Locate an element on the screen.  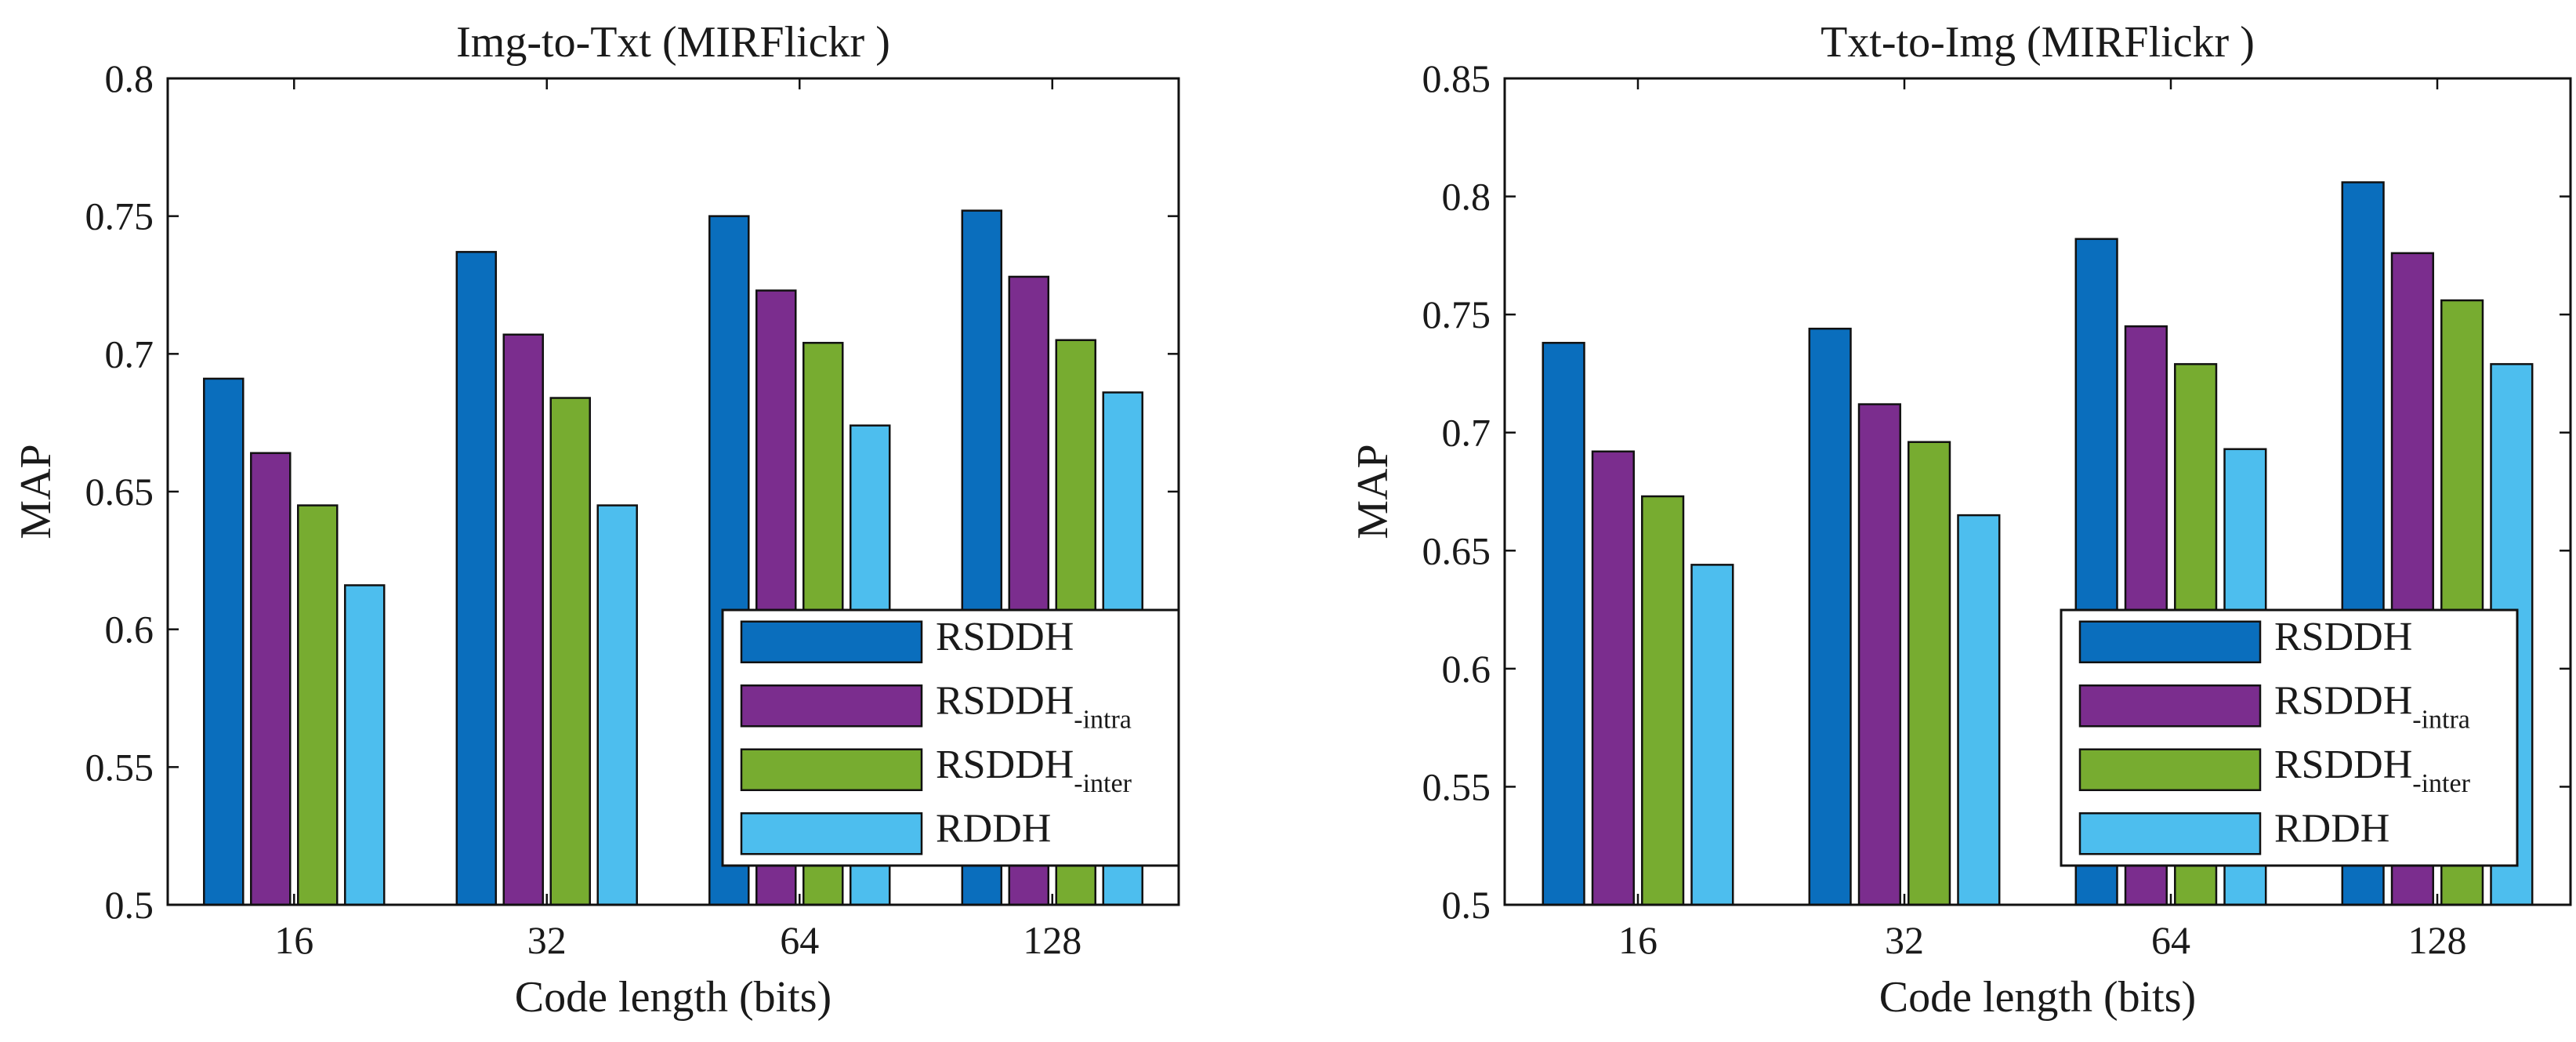
y-tick-label: 0.85 is located at coordinates (1456, 78).